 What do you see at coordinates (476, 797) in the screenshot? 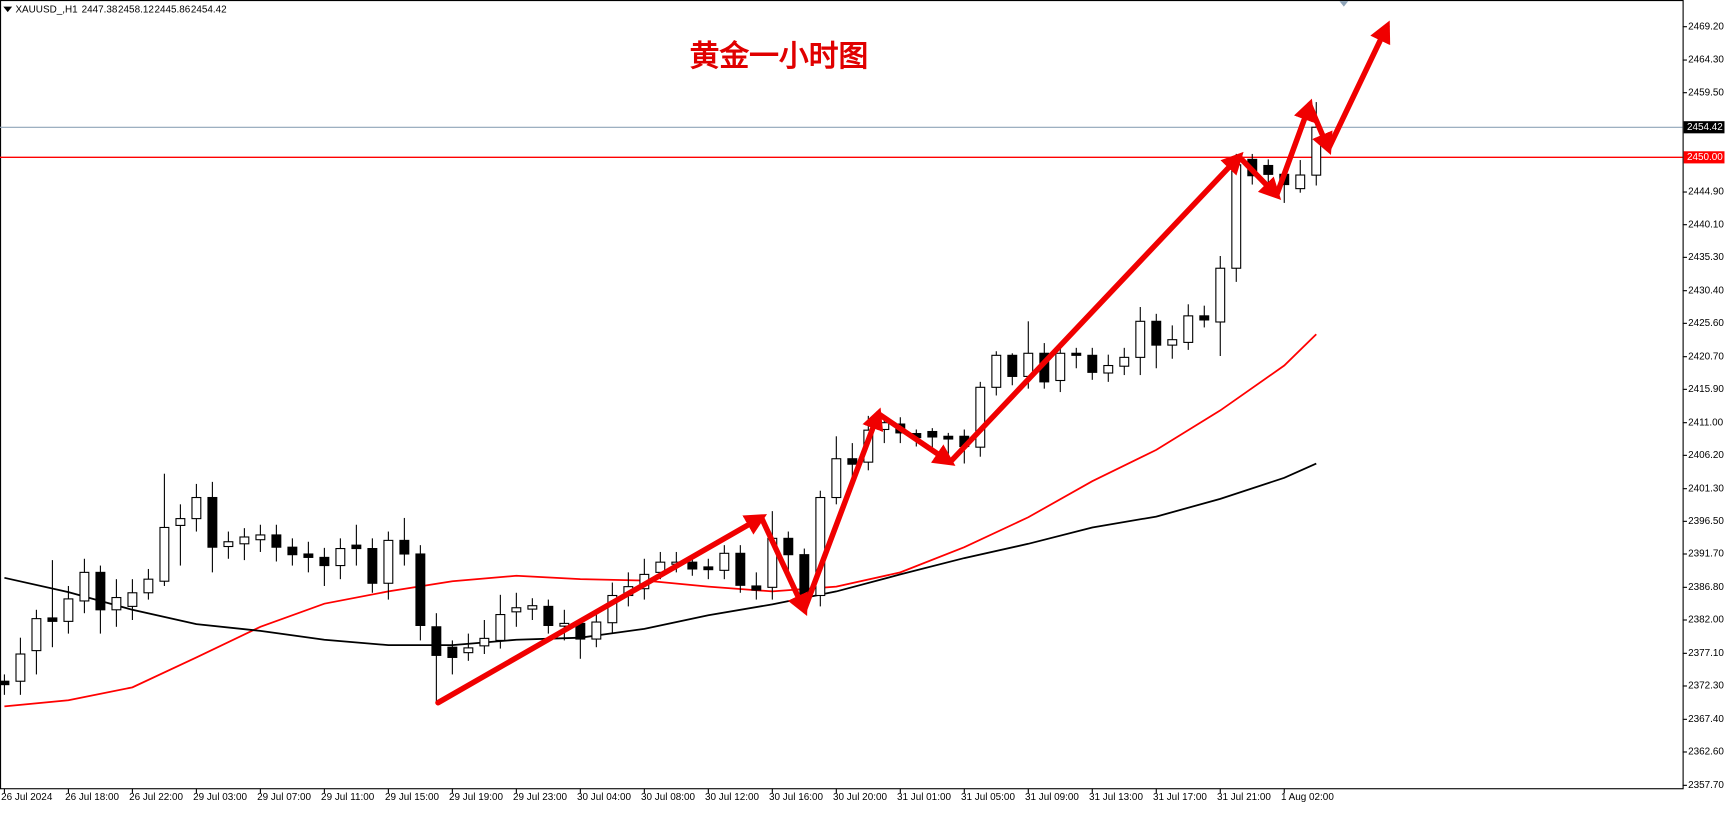
I see `x-tick-label: 29 Jul 19:00` at bounding box center [476, 797].